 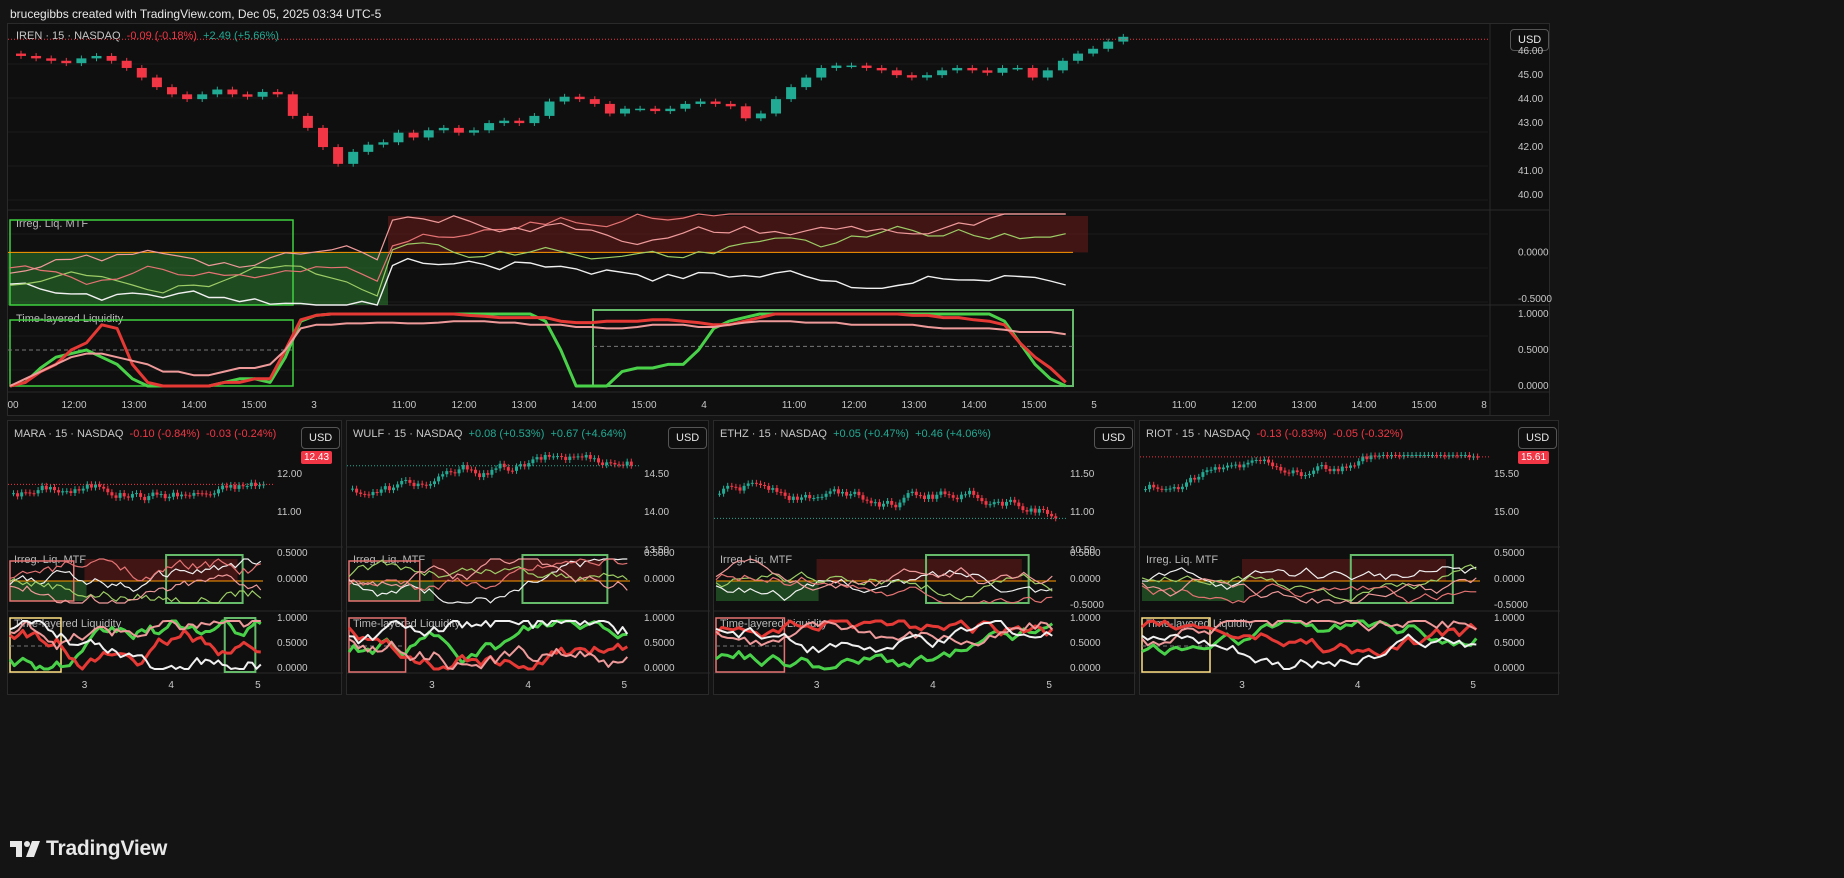 I want to click on panel-last-price-tag: 12.43, so click(x=317, y=457).